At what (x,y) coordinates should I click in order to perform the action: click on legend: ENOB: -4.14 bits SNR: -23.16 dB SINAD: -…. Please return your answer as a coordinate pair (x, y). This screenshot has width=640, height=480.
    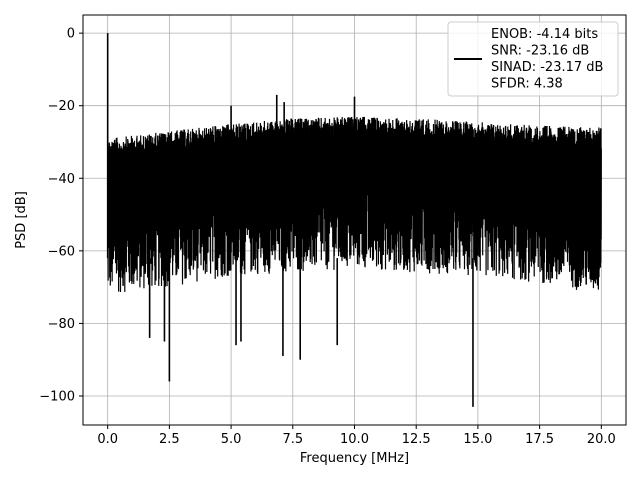
    Looking at the image, I should click on (533, 59).